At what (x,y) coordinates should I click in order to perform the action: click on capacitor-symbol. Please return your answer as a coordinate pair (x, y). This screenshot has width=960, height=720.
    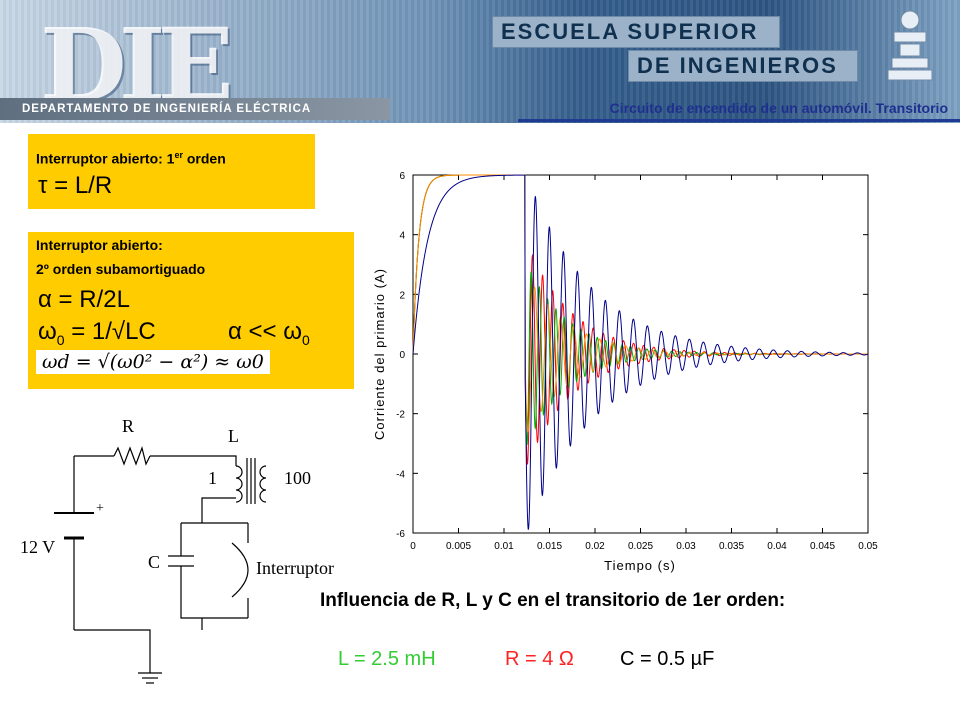
    Looking at the image, I should click on (181, 561).